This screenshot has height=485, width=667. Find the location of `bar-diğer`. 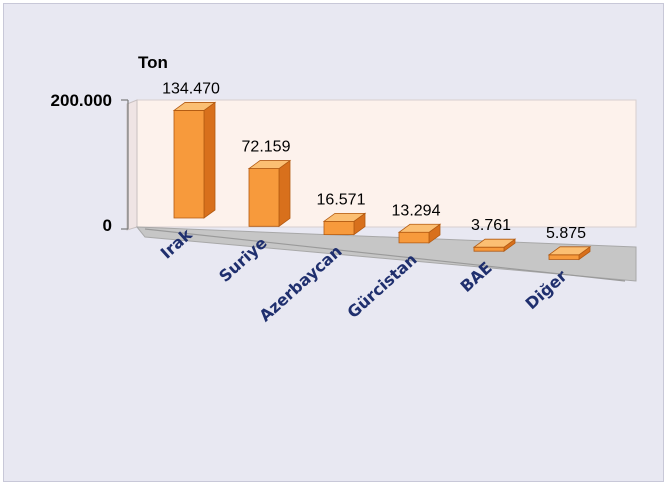

bar-diğer is located at coordinates (569, 253).